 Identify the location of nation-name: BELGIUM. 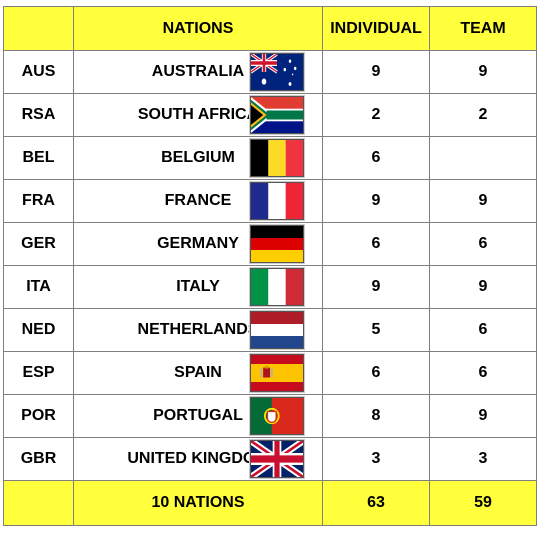
(198, 157).